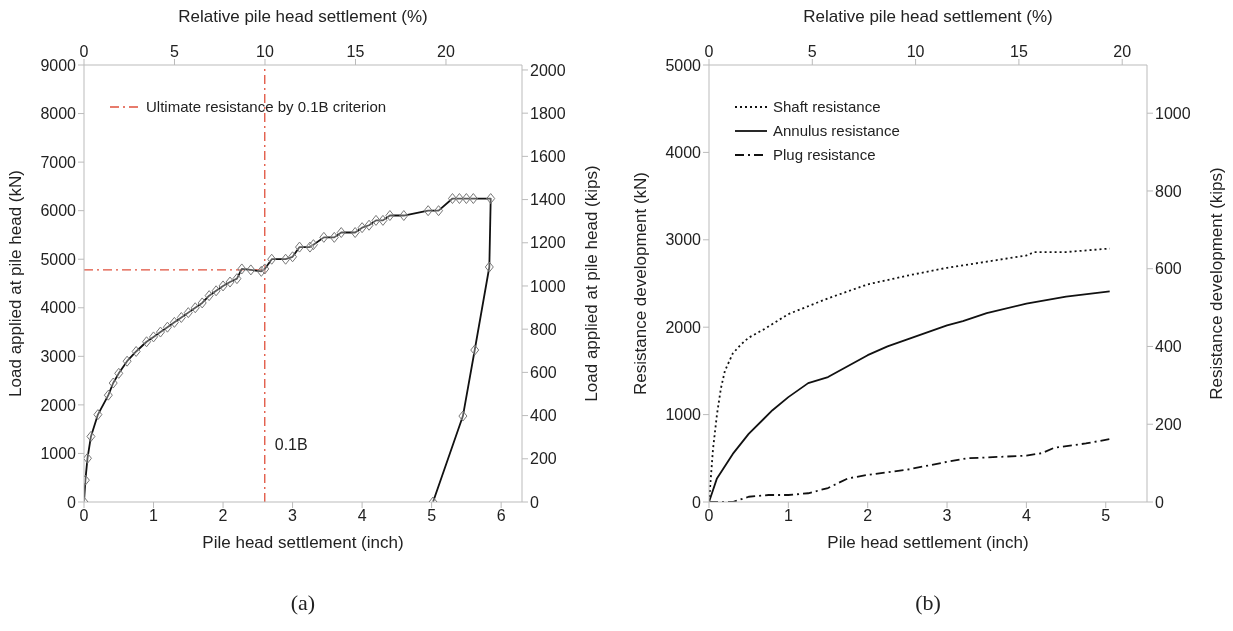 The width and height of the screenshot is (1233, 631). I want to click on y-tick-label: 8000, so click(58, 114).